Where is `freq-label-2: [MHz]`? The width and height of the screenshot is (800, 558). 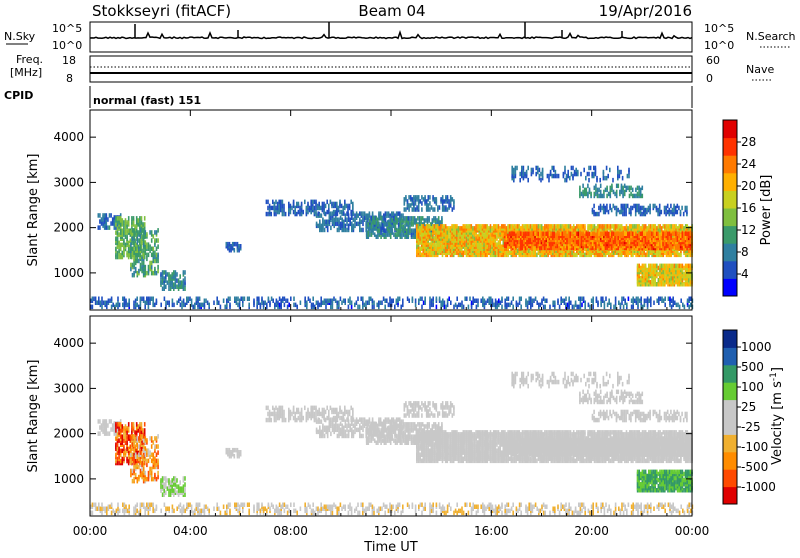 freq-label-2: [MHz] is located at coordinates (26, 72).